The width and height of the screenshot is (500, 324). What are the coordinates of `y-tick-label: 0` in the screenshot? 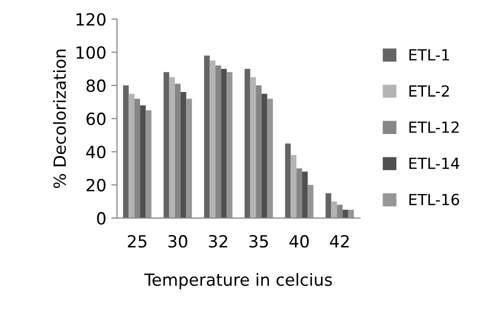 It's located at (101, 218).